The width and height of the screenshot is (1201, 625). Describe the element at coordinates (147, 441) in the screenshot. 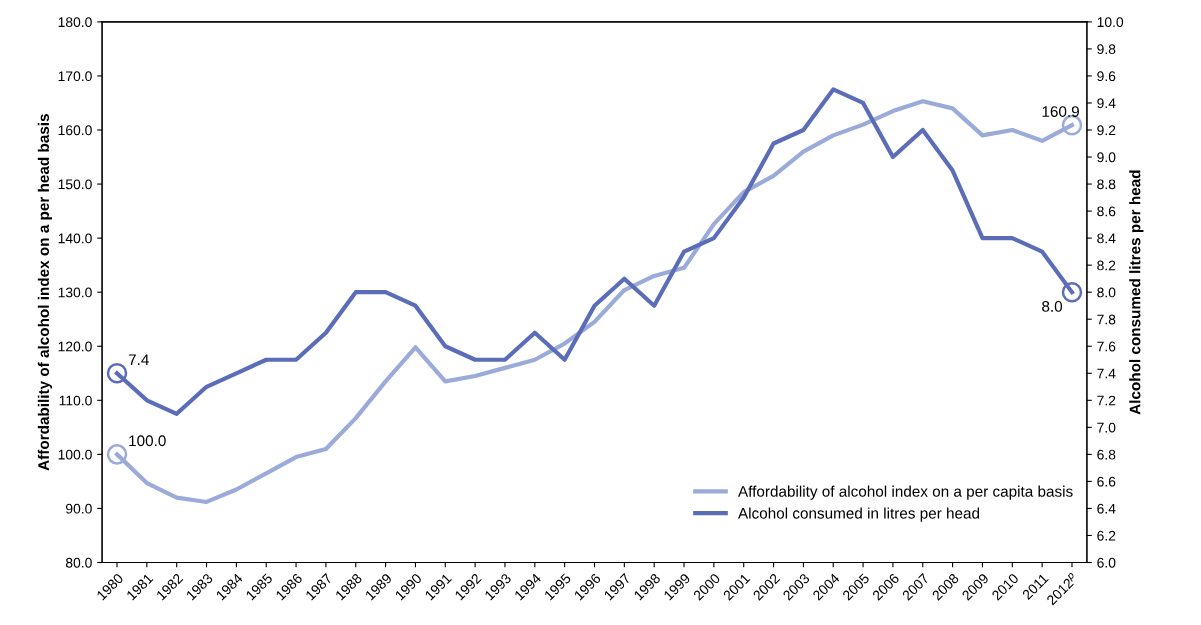

I see `annotation: 100.0` at that location.